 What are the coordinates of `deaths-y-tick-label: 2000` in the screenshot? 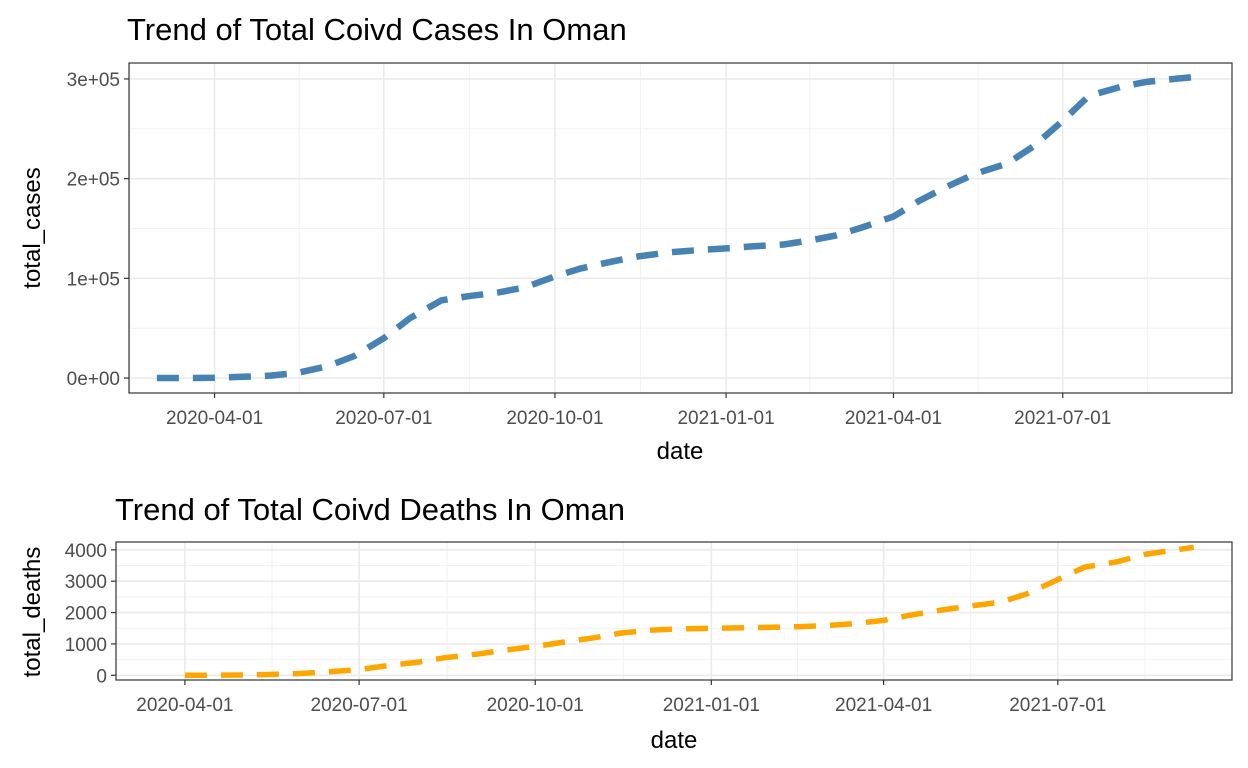 It's located at (86, 614).